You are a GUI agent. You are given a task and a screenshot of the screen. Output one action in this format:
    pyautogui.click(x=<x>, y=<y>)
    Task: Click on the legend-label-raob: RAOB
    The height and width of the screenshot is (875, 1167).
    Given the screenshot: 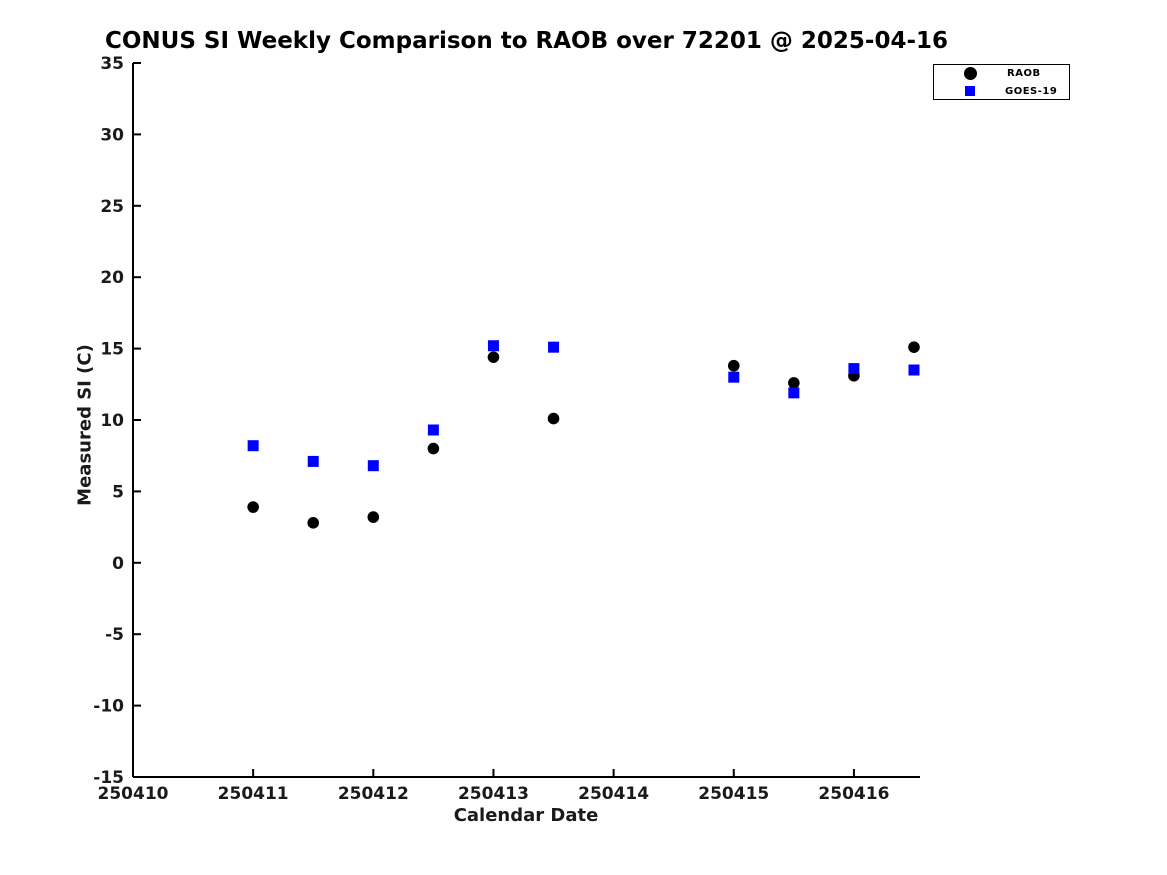 What is the action you would take?
    pyautogui.click(x=1024, y=73)
    